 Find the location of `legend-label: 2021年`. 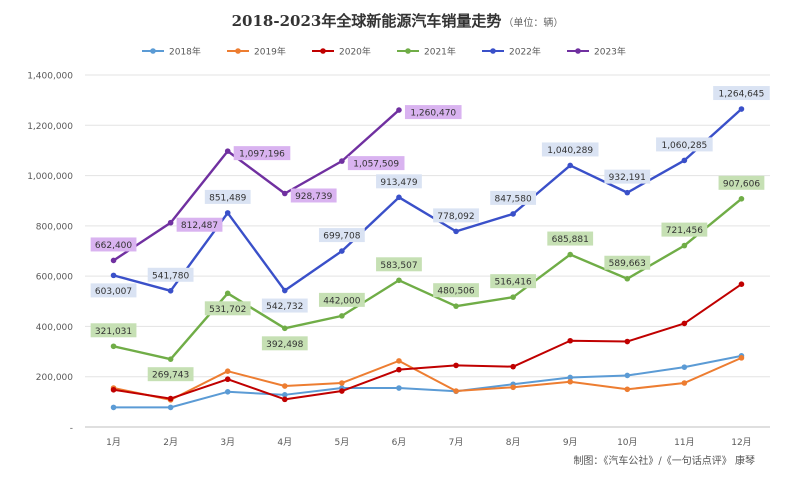

legend-label: 2021年 is located at coordinates (440, 52).